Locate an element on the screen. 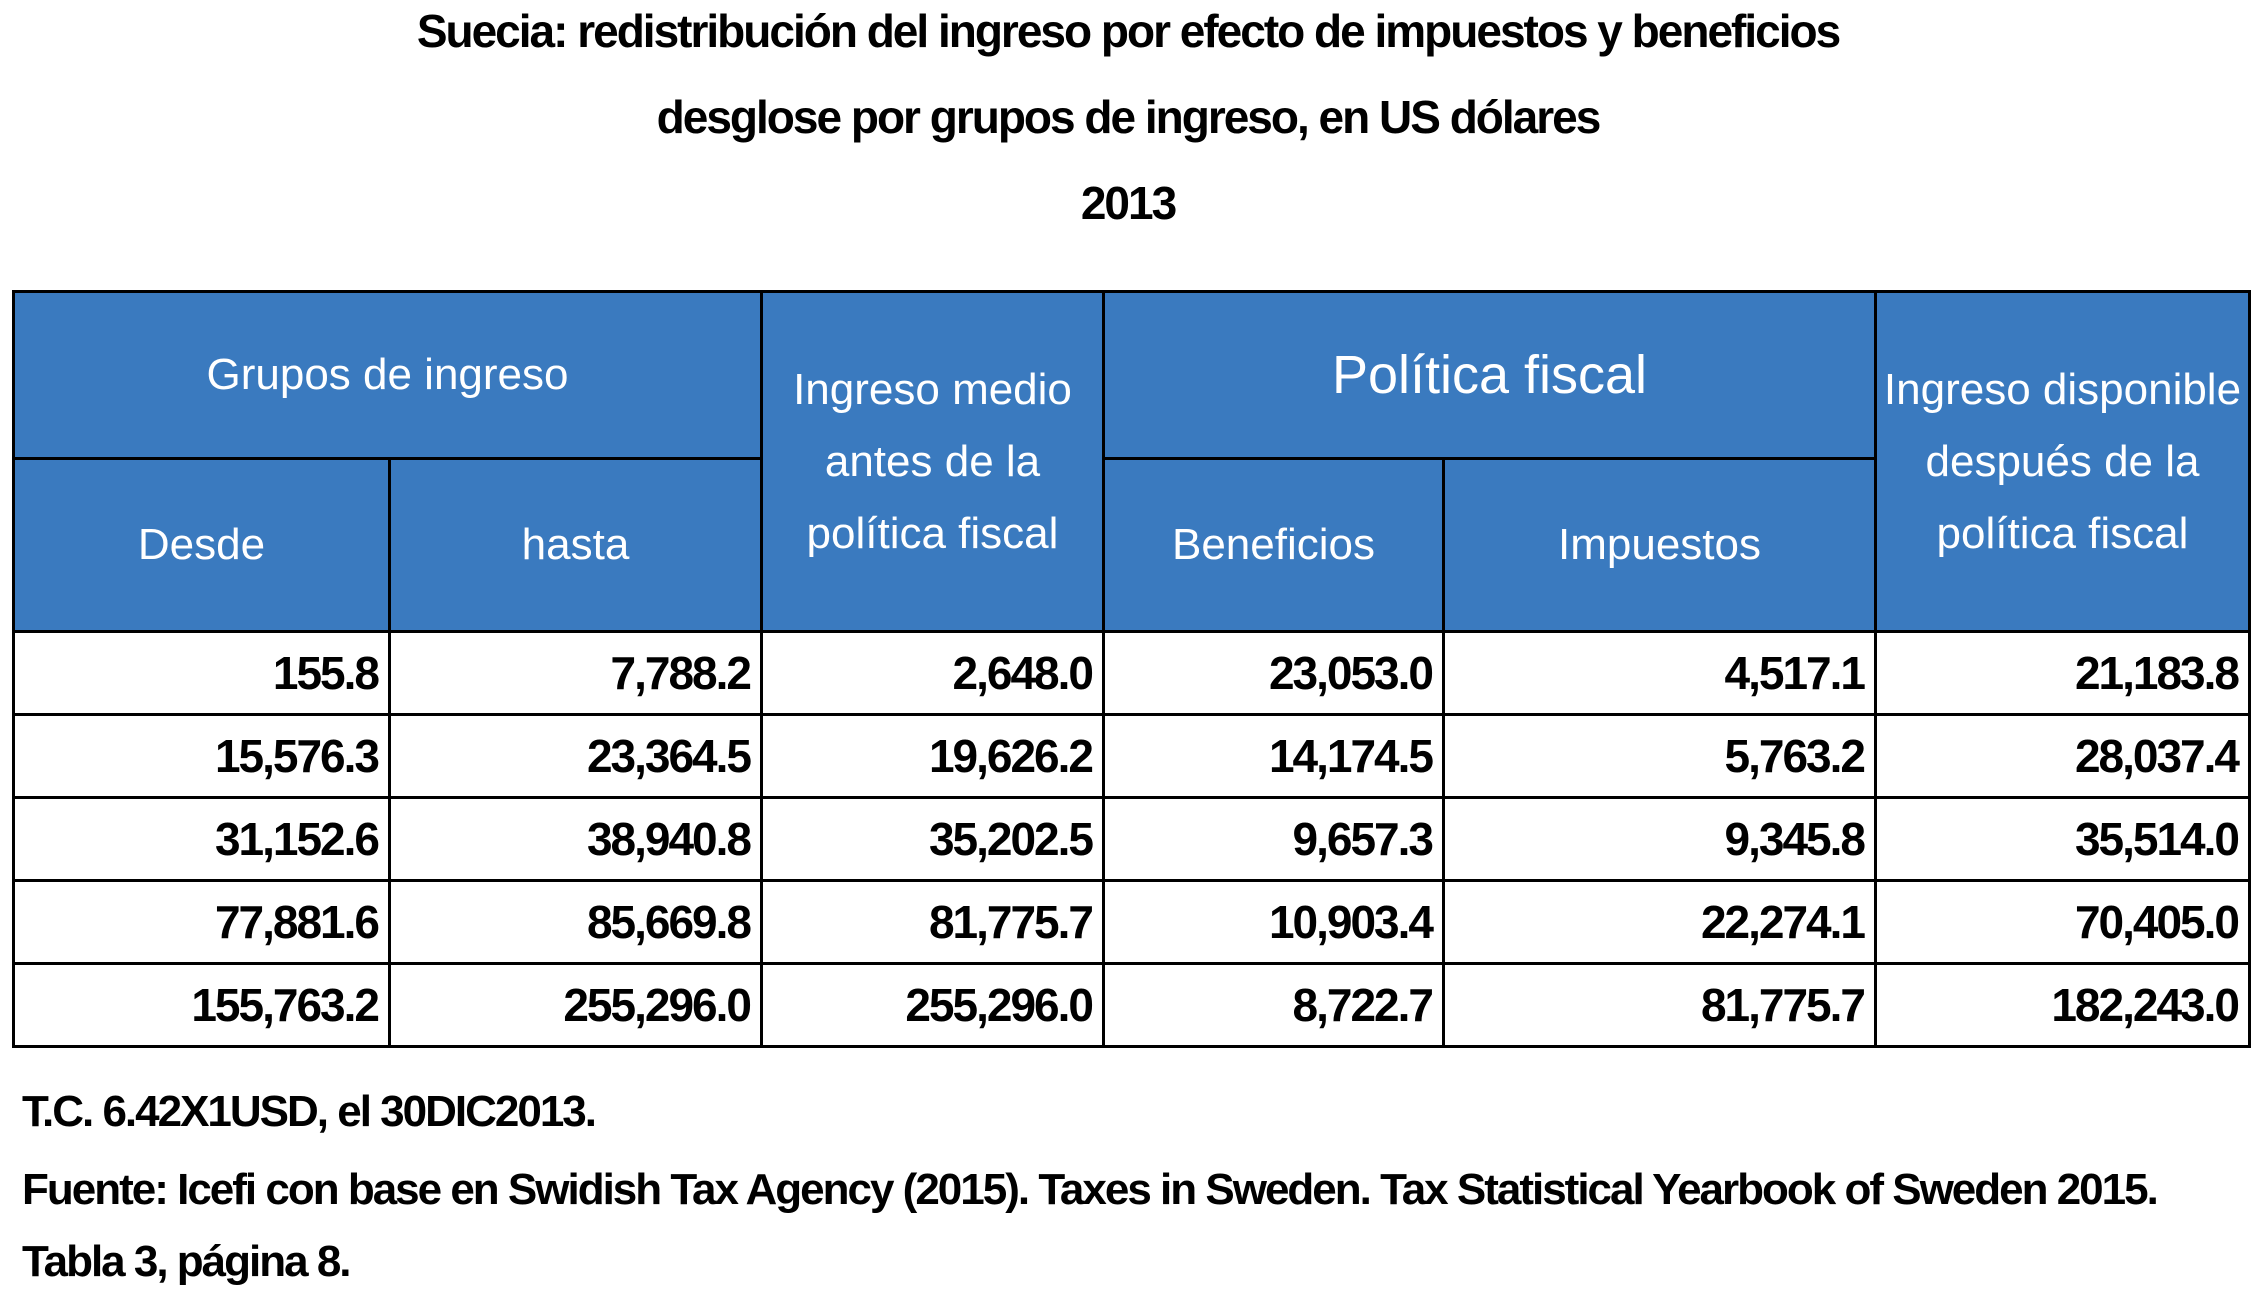 The height and width of the screenshot is (1298, 2256). cell-ingreso-disponible: 70,405.0 is located at coordinates (2062, 922).